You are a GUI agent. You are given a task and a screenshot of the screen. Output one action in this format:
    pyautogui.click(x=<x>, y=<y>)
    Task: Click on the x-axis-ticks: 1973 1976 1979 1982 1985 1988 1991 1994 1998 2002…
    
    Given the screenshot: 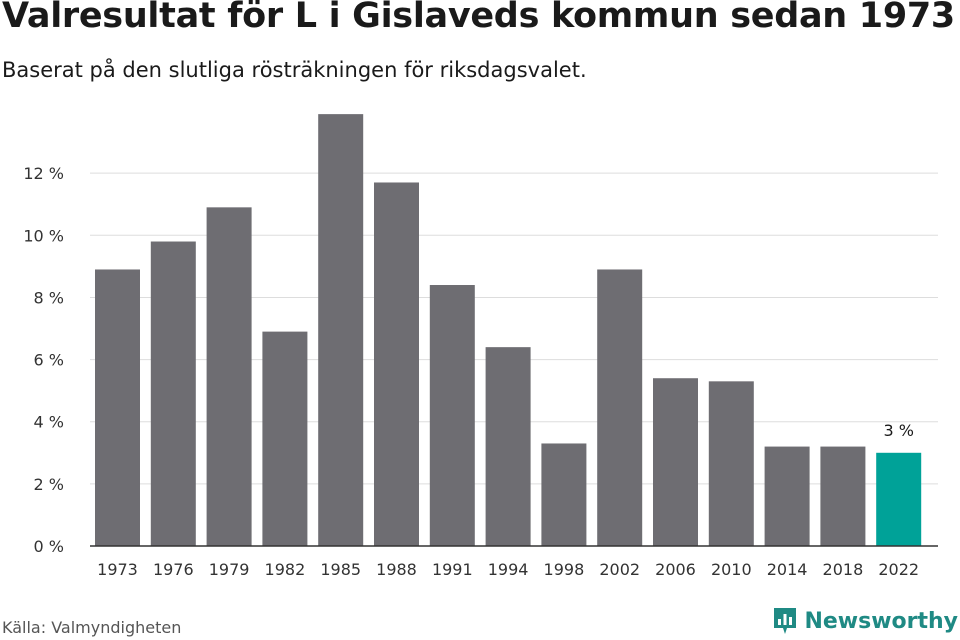 What is the action you would take?
    pyautogui.click(x=508, y=569)
    